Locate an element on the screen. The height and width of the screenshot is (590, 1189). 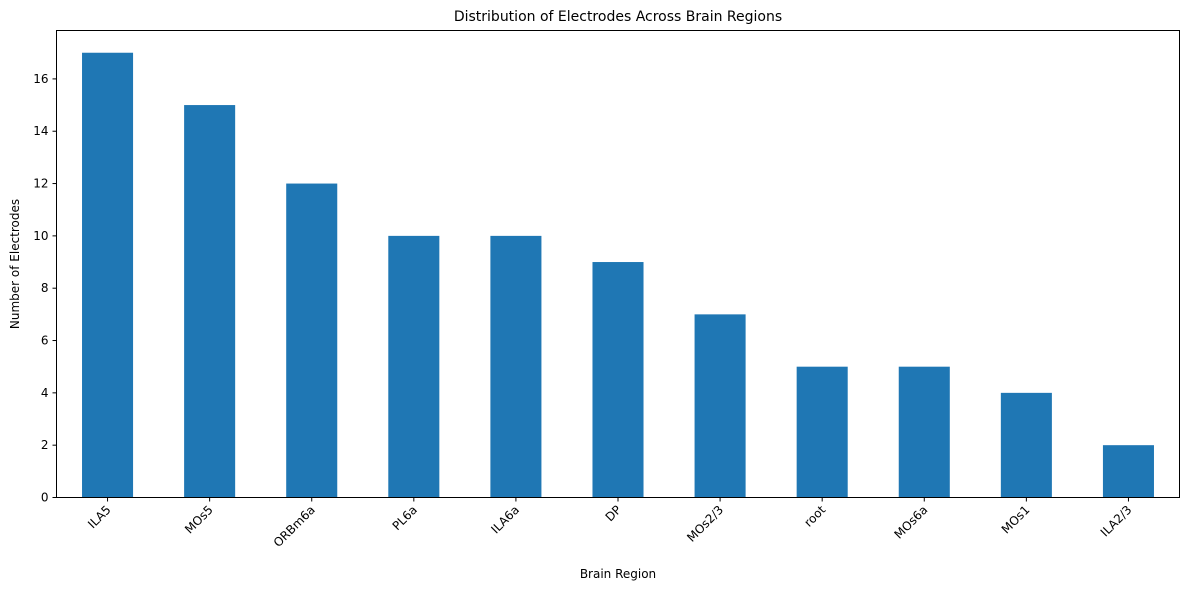
x-tick-label: ORBm6a is located at coordinates (294, 526).